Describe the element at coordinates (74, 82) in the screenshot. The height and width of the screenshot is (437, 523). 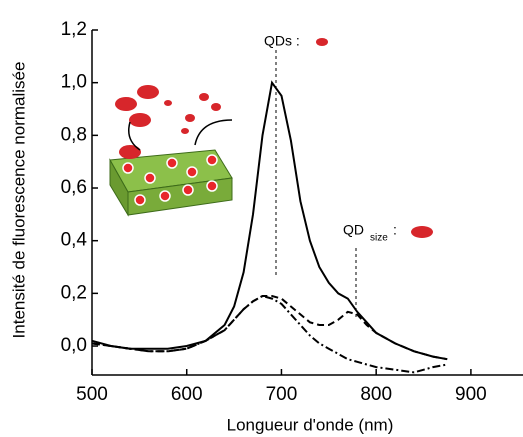
I see `y-tick-label: 1,0` at that location.